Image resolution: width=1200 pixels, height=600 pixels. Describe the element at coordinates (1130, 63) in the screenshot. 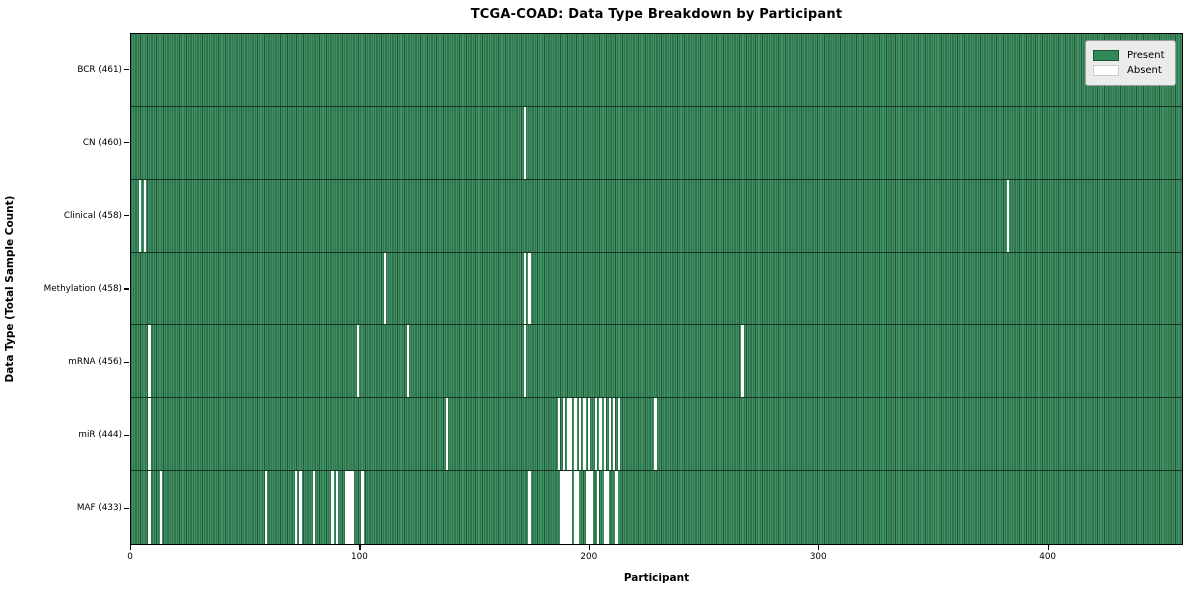

I see `legend: Present Absent` at that location.